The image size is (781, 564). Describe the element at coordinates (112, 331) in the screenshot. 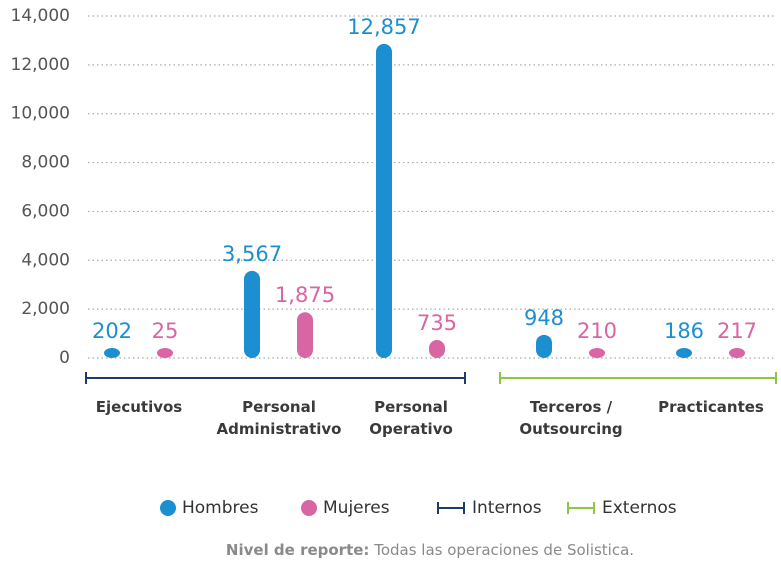

I see `value-label: 202` at that location.